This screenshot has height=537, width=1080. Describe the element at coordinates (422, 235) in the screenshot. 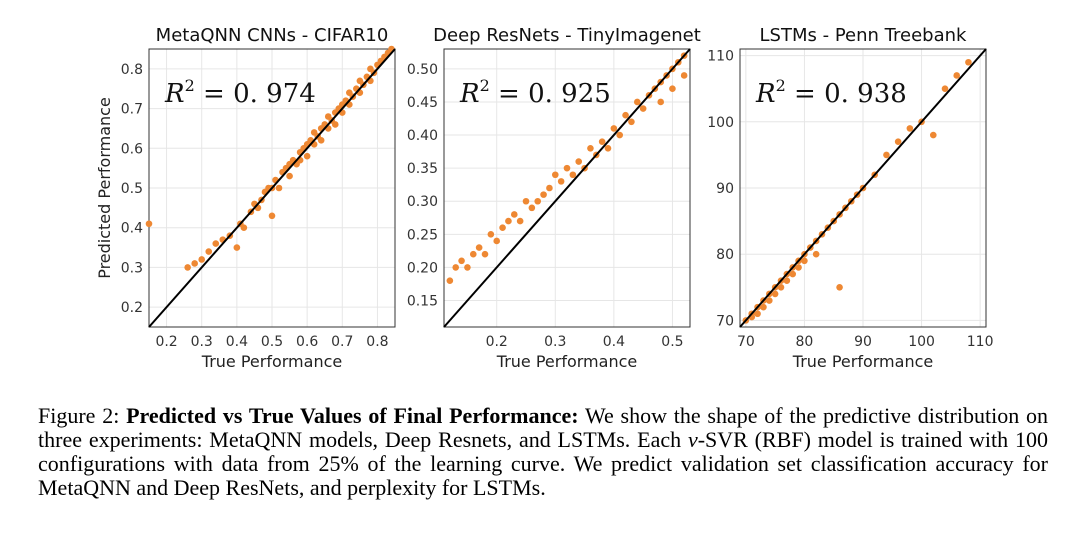

I see `y-tick-label: 0.25` at that location.